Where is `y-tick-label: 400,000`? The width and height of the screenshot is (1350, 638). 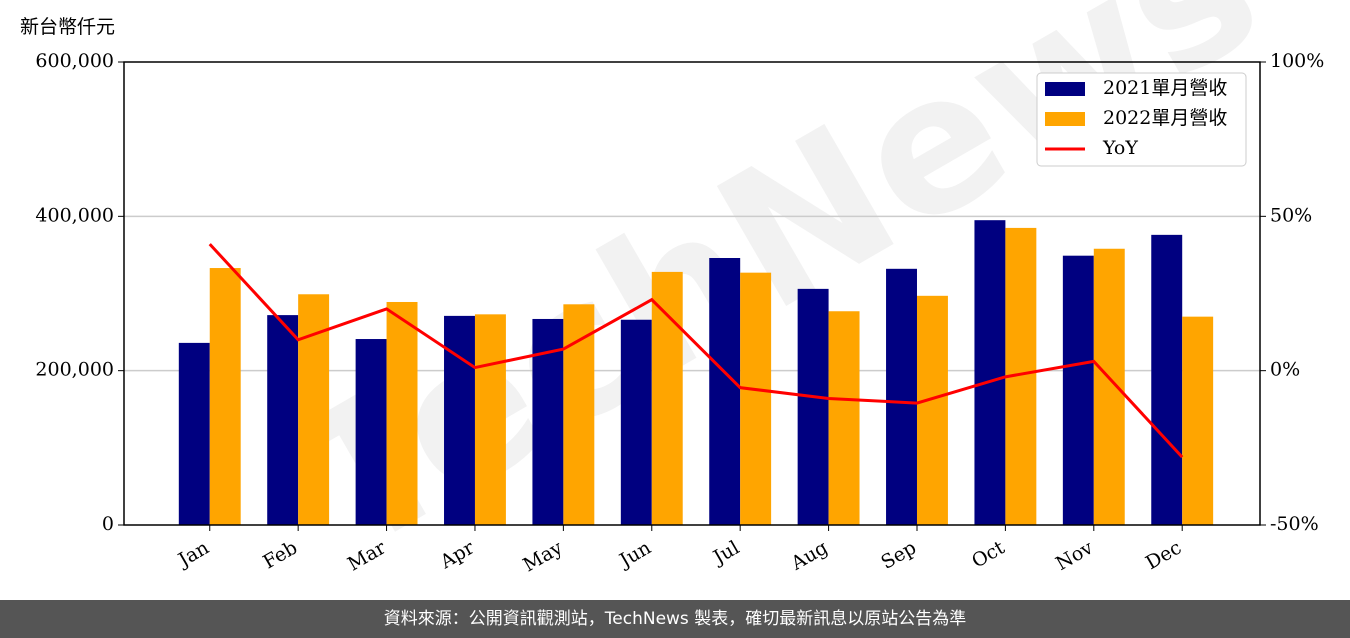 y-tick-label: 400,000 is located at coordinates (74, 215).